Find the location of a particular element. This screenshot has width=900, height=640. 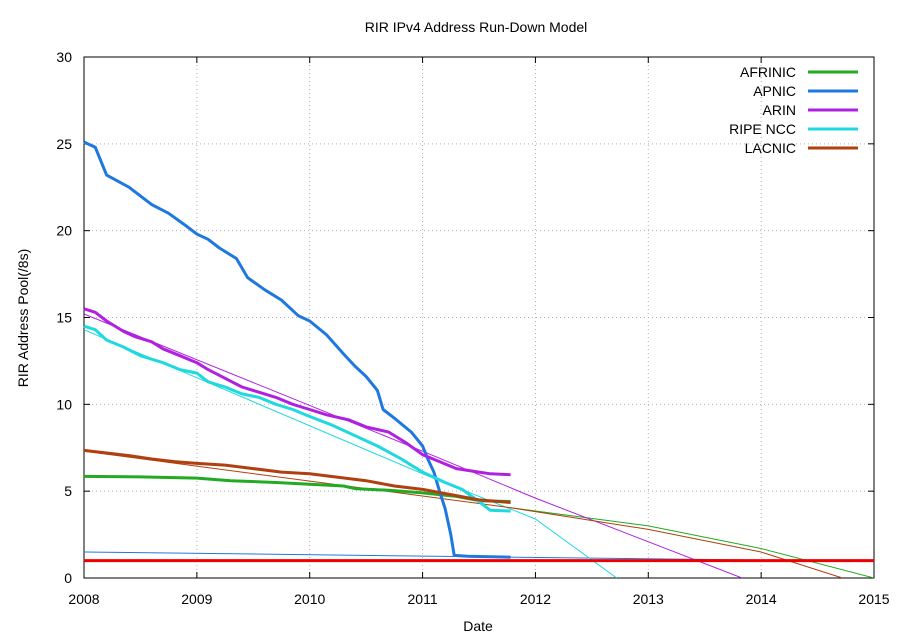

y-tick-label-3: 15 is located at coordinates (64, 318).